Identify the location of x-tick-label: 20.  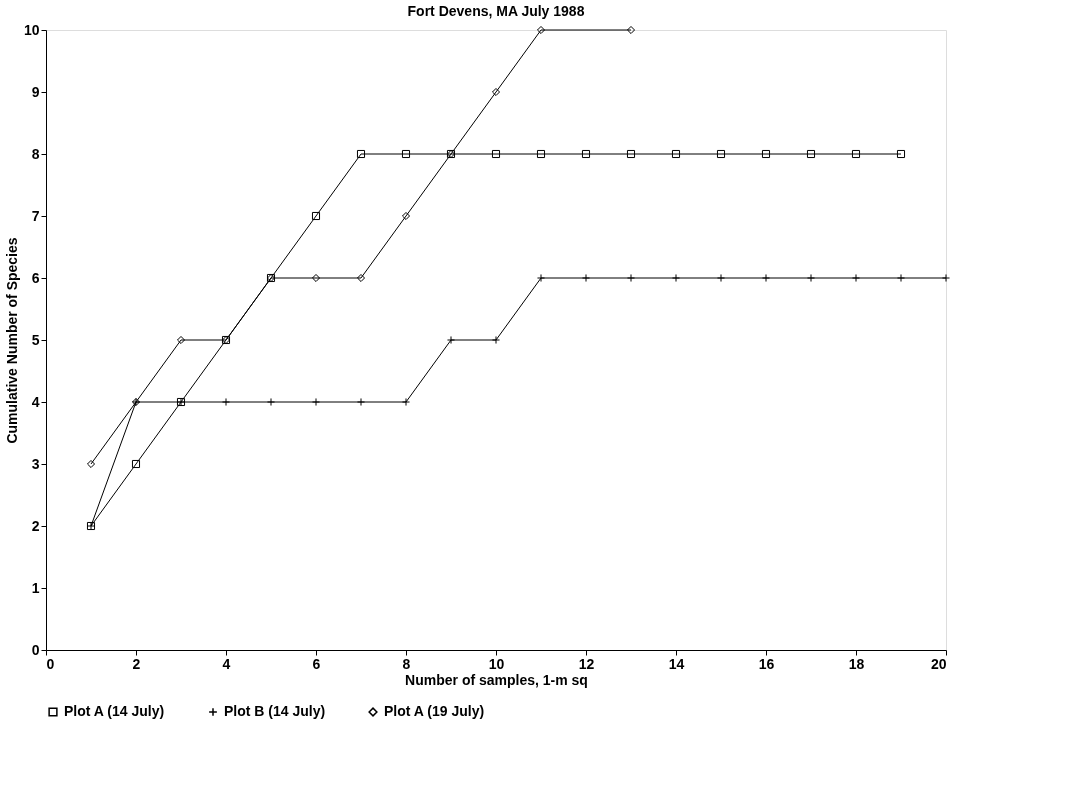
(938, 663).